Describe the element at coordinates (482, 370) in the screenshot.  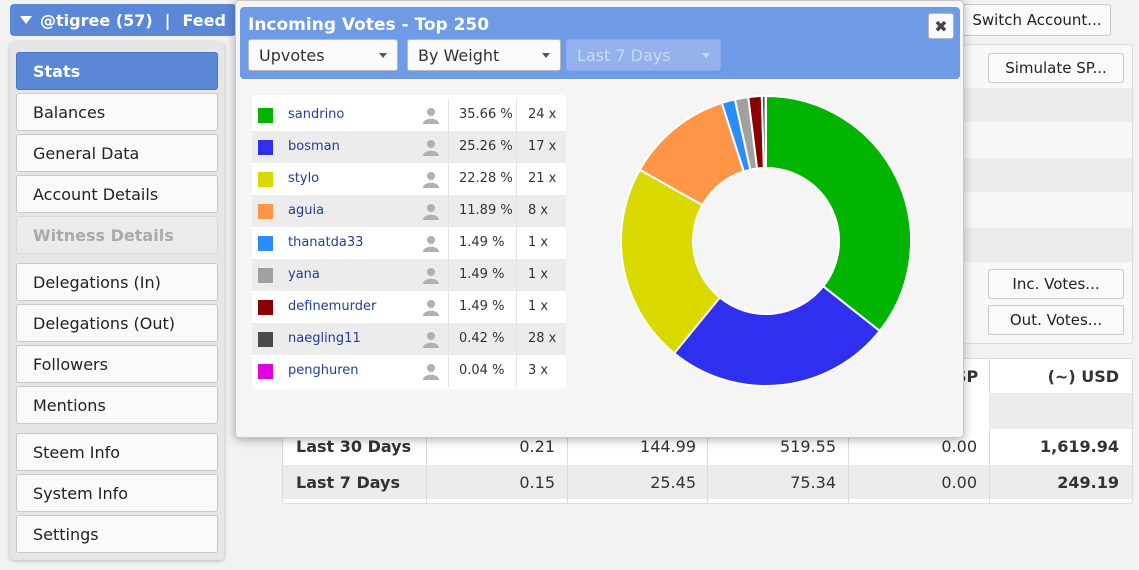
I see `vote-percent: 0.04 %` at that location.